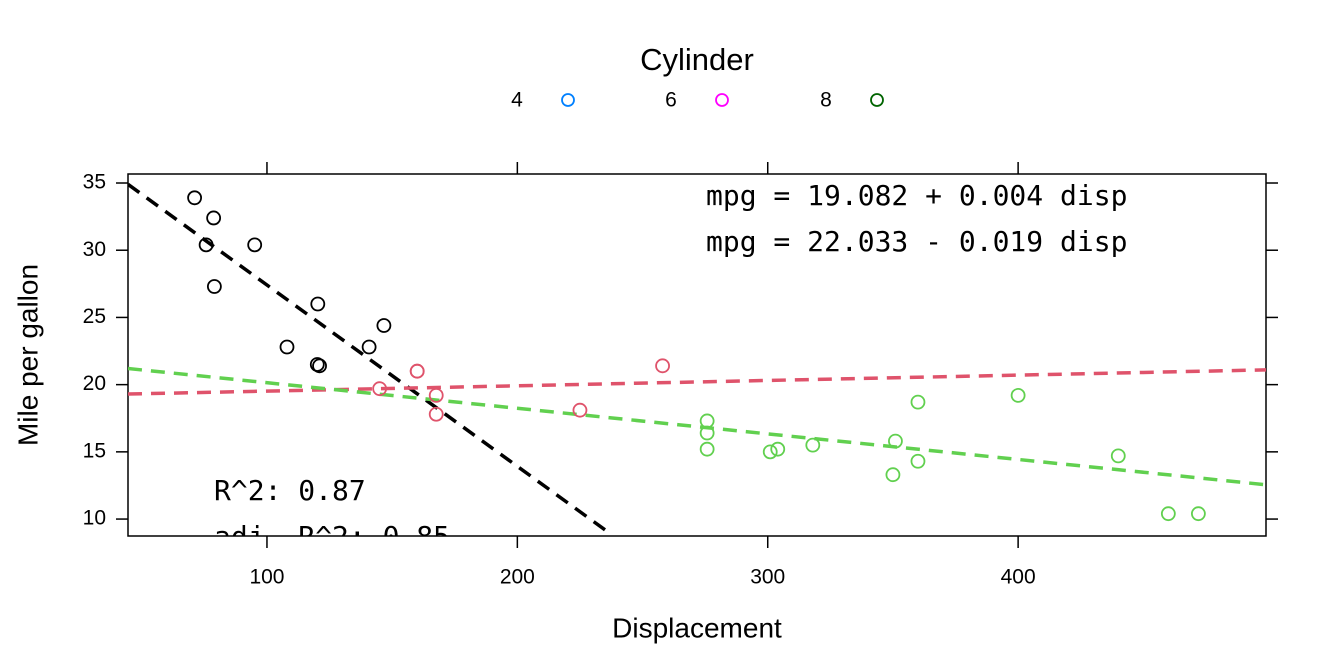 The image size is (1344, 672). I want to click on legend-label: 4, so click(517, 100).